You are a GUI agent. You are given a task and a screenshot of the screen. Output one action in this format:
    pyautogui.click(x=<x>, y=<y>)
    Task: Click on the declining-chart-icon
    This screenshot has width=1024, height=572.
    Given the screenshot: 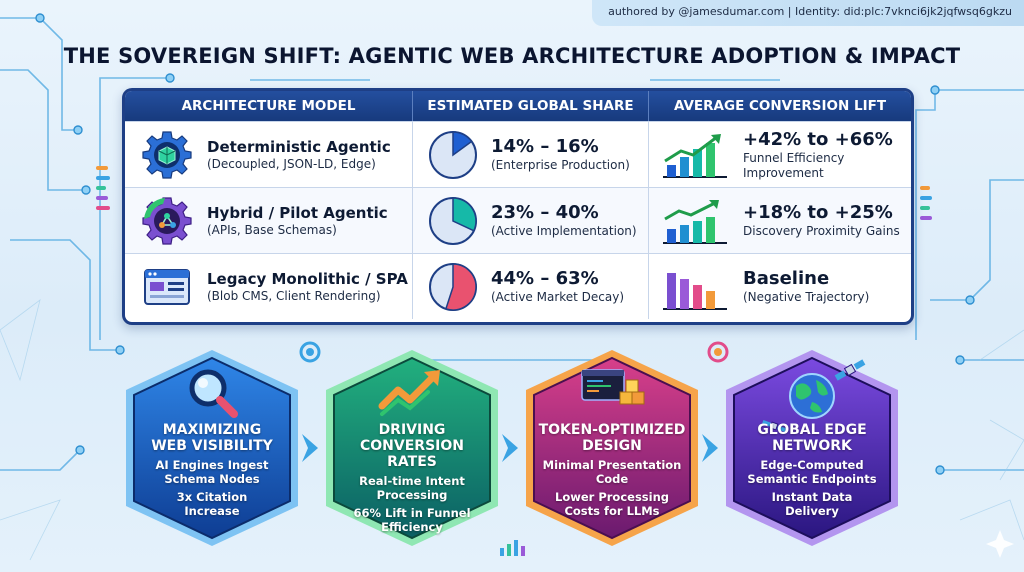 What is the action you would take?
    pyautogui.click(x=695, y=291)
    